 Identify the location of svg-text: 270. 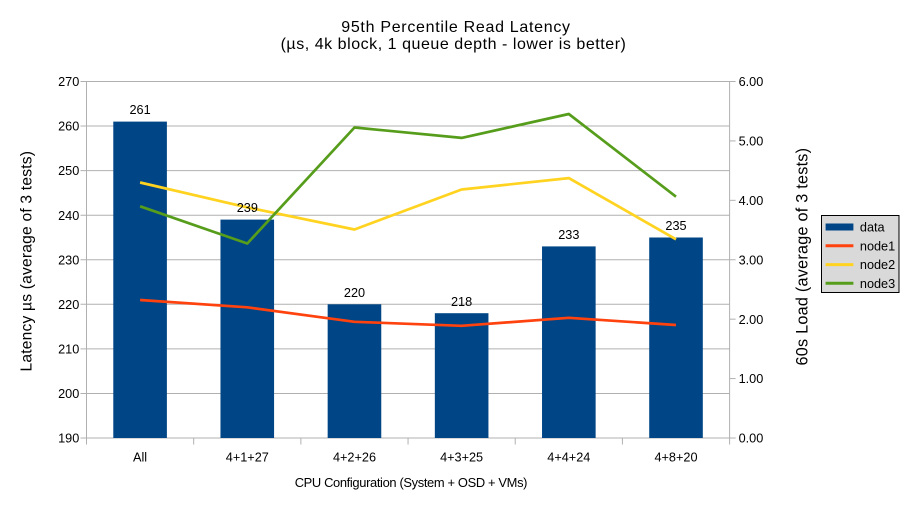
(68, 82).